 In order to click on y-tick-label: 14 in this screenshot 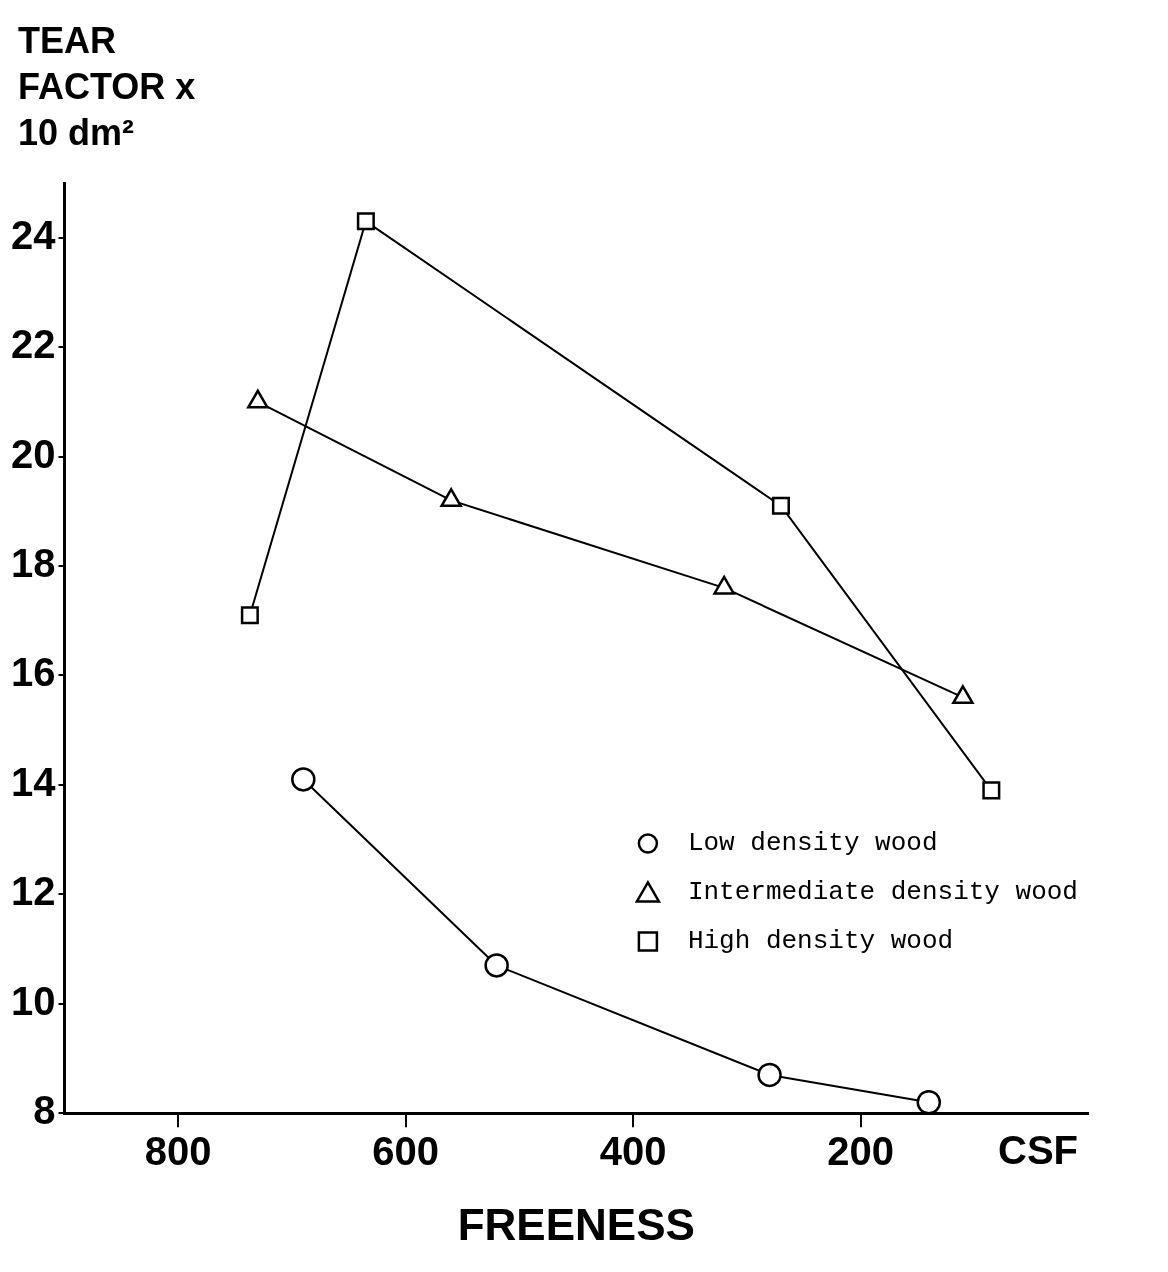, I will do `click(33, 781)`.